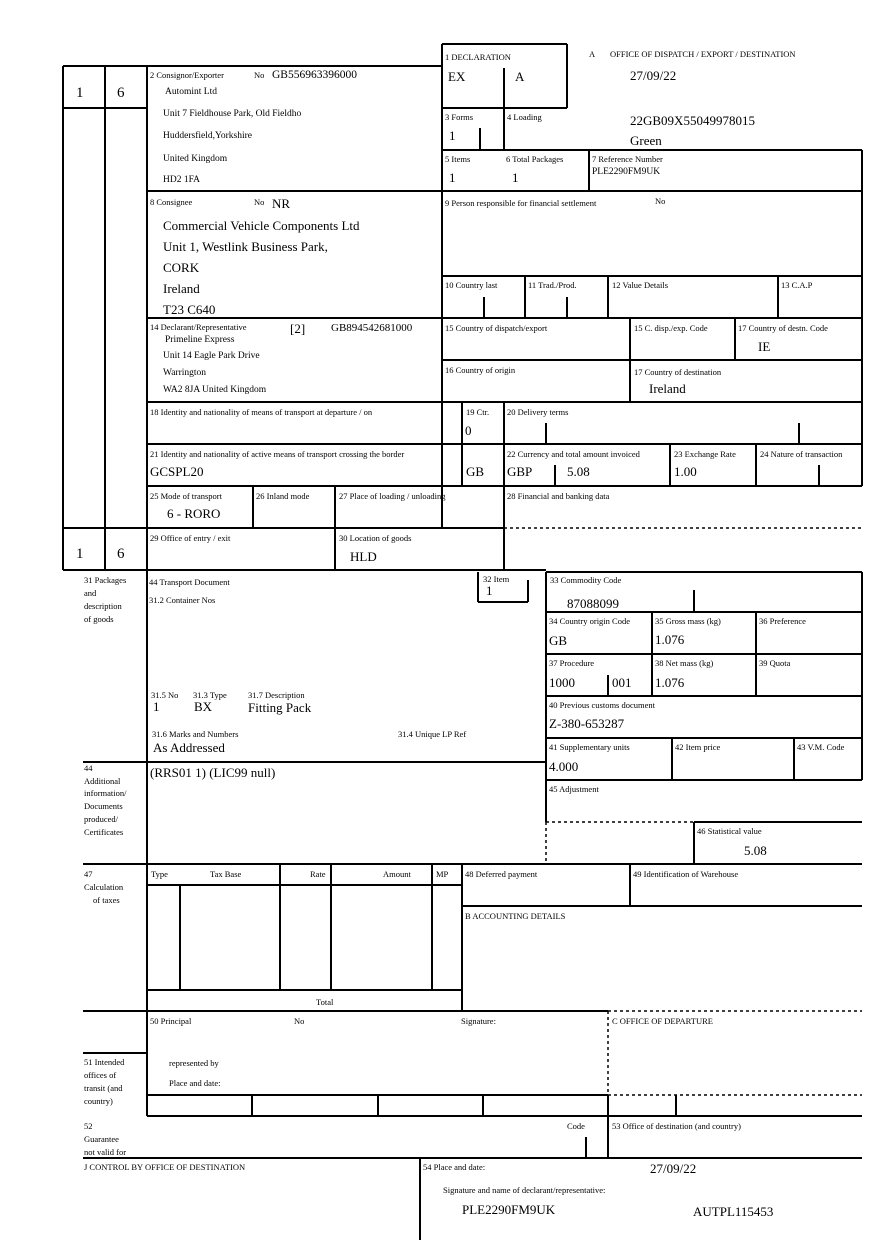 The image size is (882, 1250). I want to click on box17-label: 17 Country of destination, so click(678, 372).